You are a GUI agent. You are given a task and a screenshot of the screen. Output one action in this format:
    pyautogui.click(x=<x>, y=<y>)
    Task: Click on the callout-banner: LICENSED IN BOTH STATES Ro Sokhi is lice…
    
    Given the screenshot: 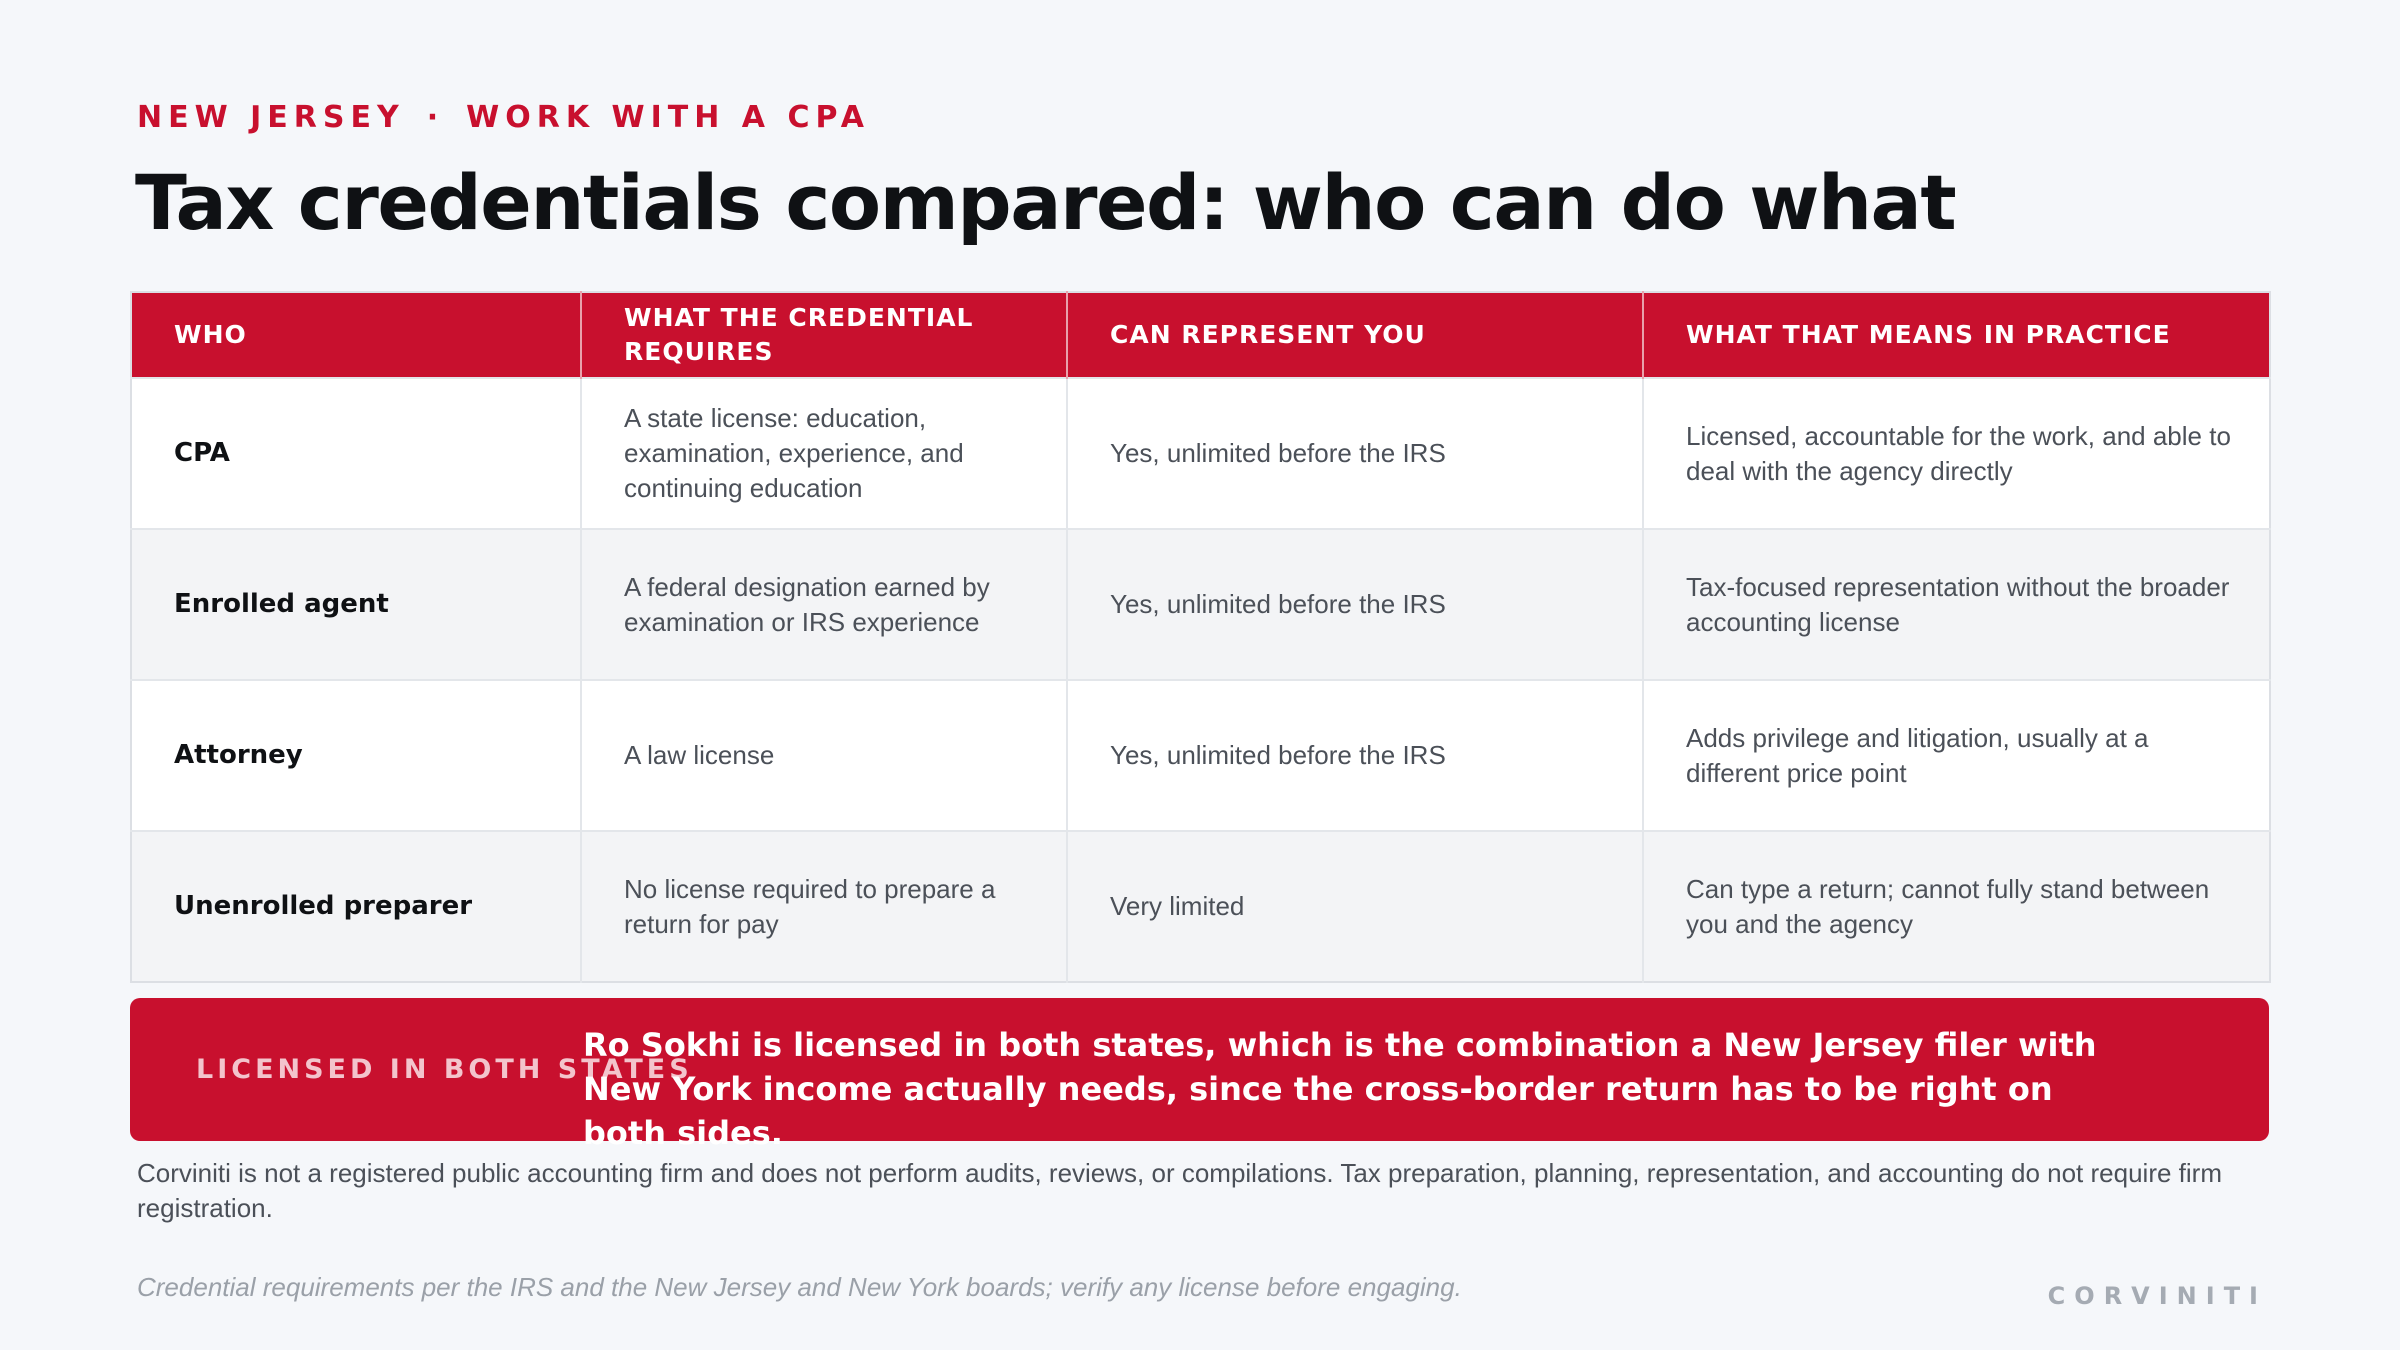 What is the action you would take?
    pyautogui.click(x=1199, y=1075)
    